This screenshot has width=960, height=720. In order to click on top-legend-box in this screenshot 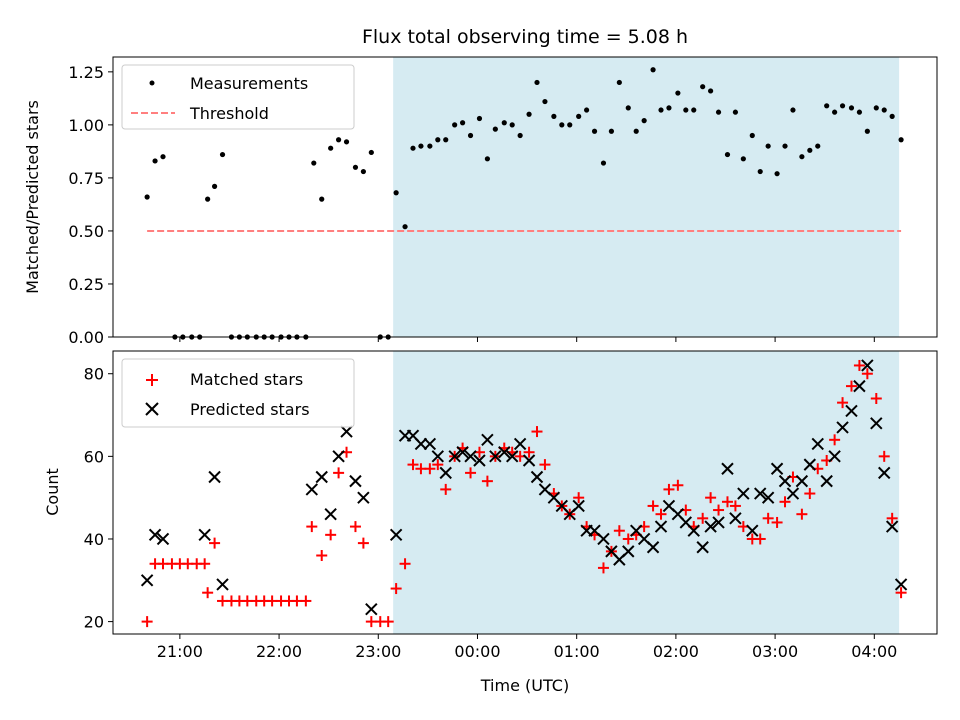, I will do `click(238, 97)`.